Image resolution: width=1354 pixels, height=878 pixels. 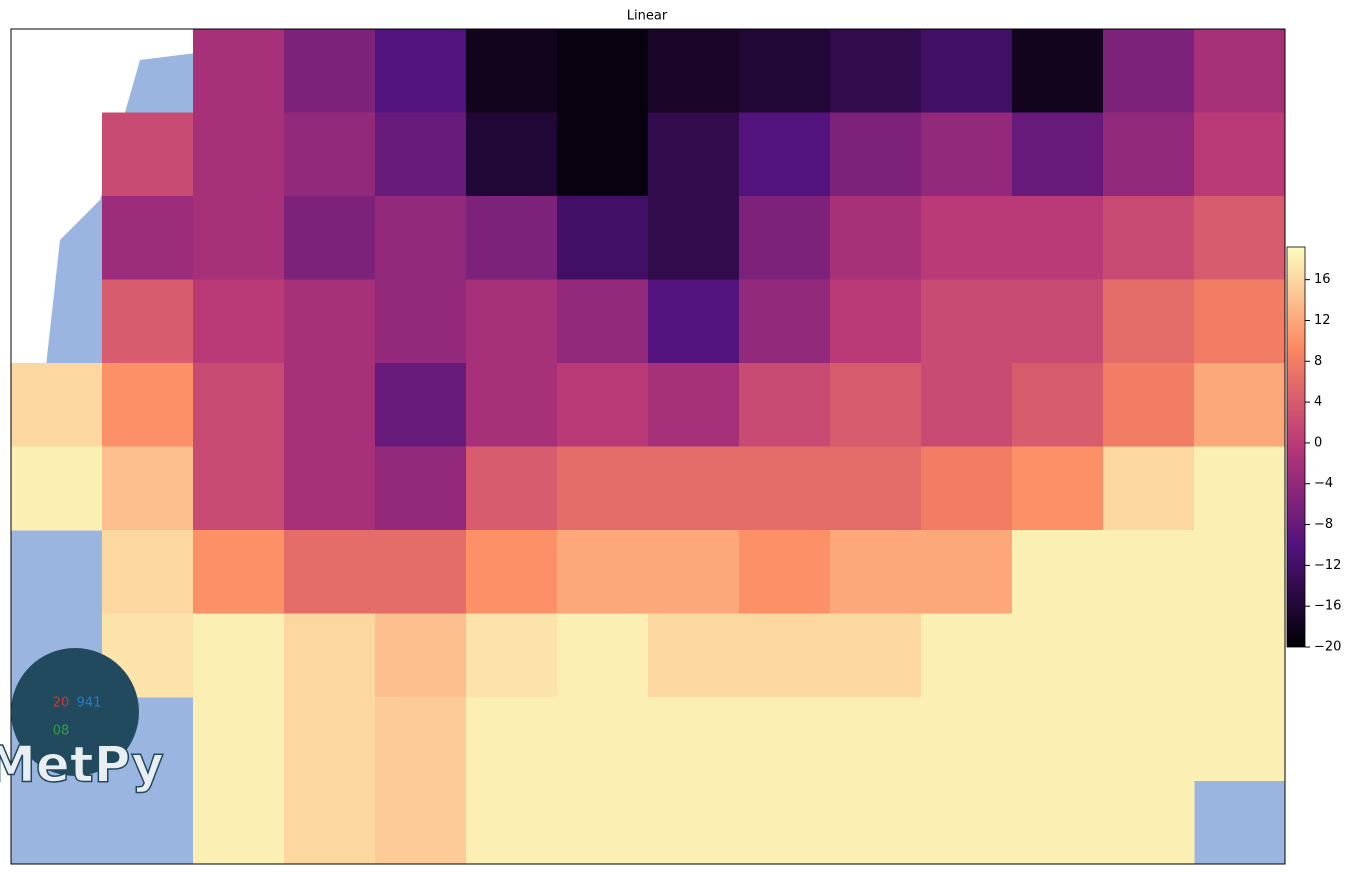 I want to click on logo-pressure: 941, so click(x=89, y=703).